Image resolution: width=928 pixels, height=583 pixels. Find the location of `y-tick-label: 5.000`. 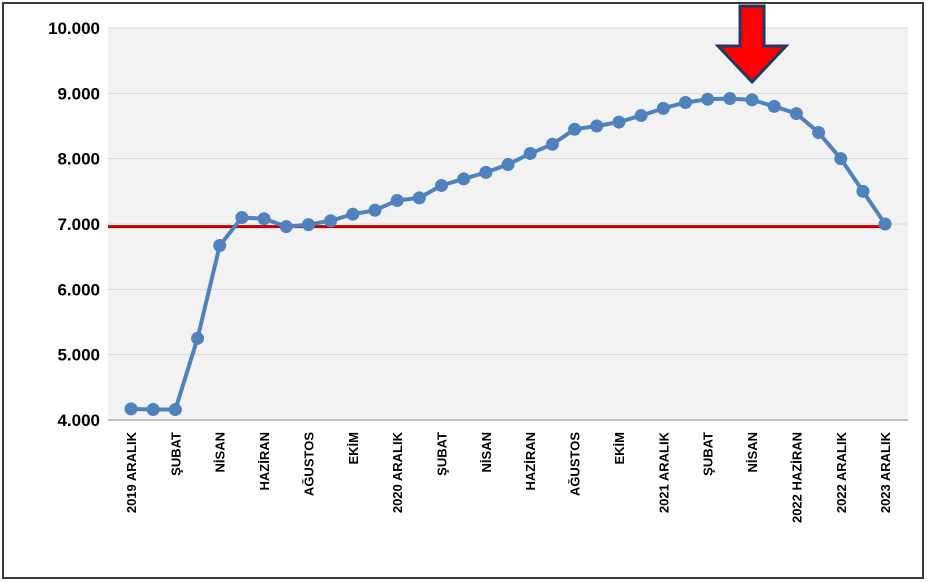

y-tick-label: 5.000 is located at coordinates (78, 355).